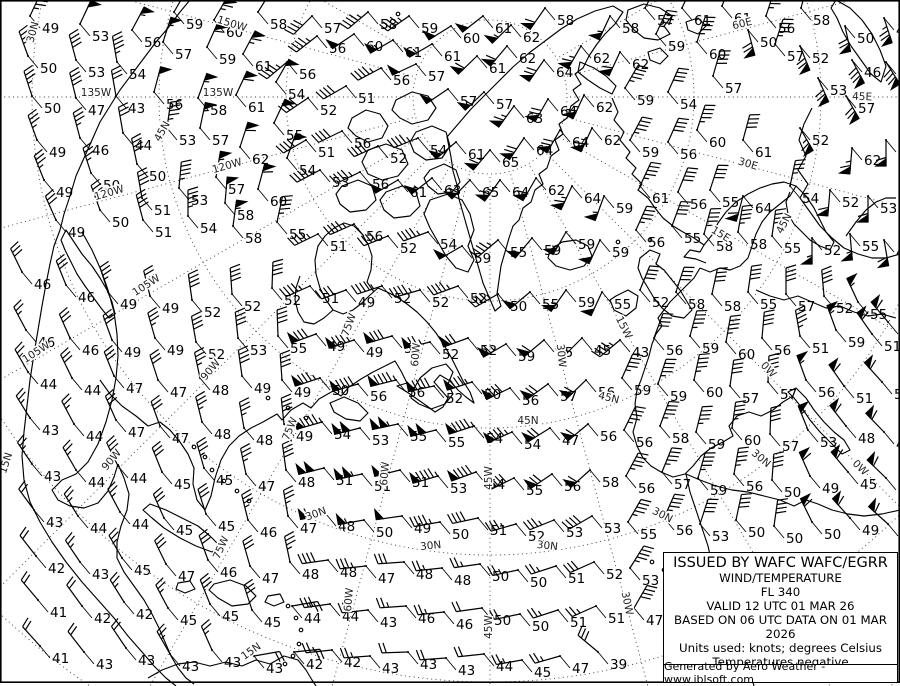  I want to click on temp-label: 43, so click(100, 575).